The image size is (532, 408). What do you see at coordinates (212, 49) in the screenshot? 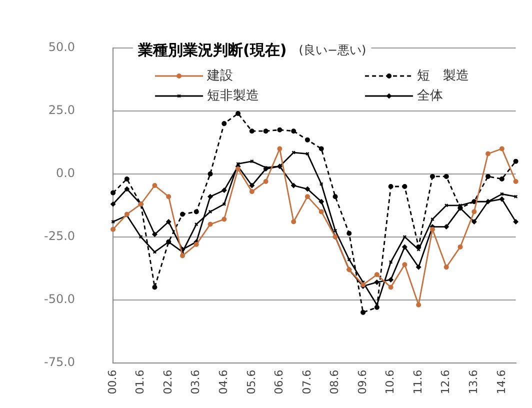
I see `chart-title: 業種別業況判断(現在)` at bounding box center [212, 49].